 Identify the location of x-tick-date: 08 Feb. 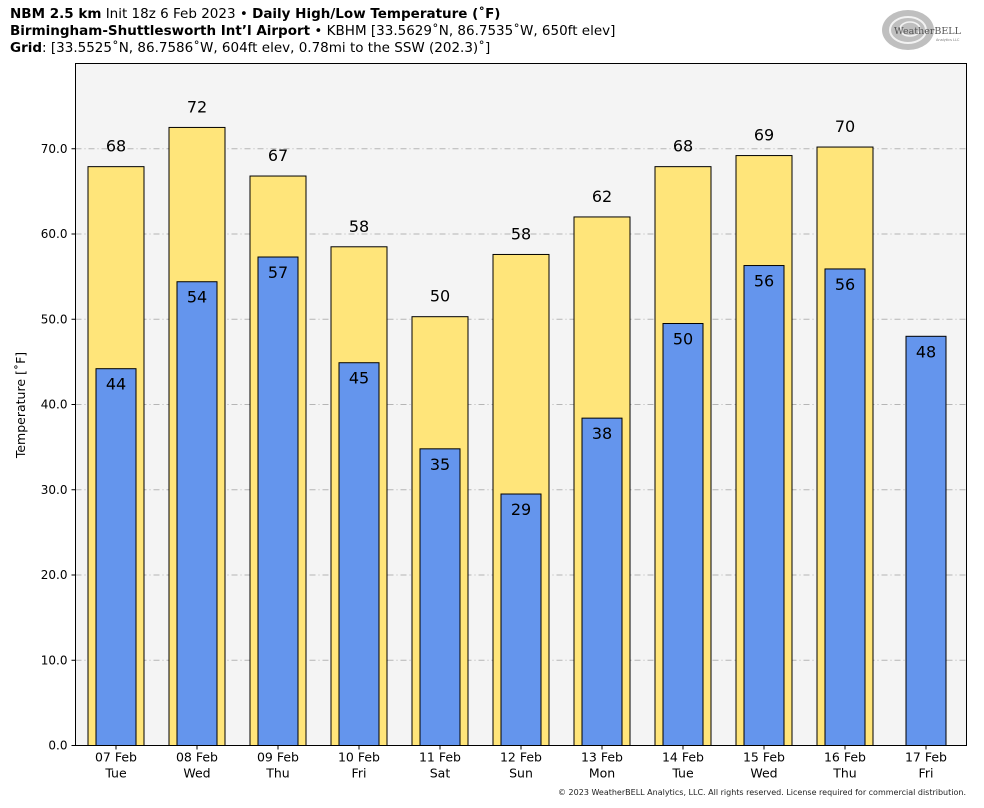
(197, 757).